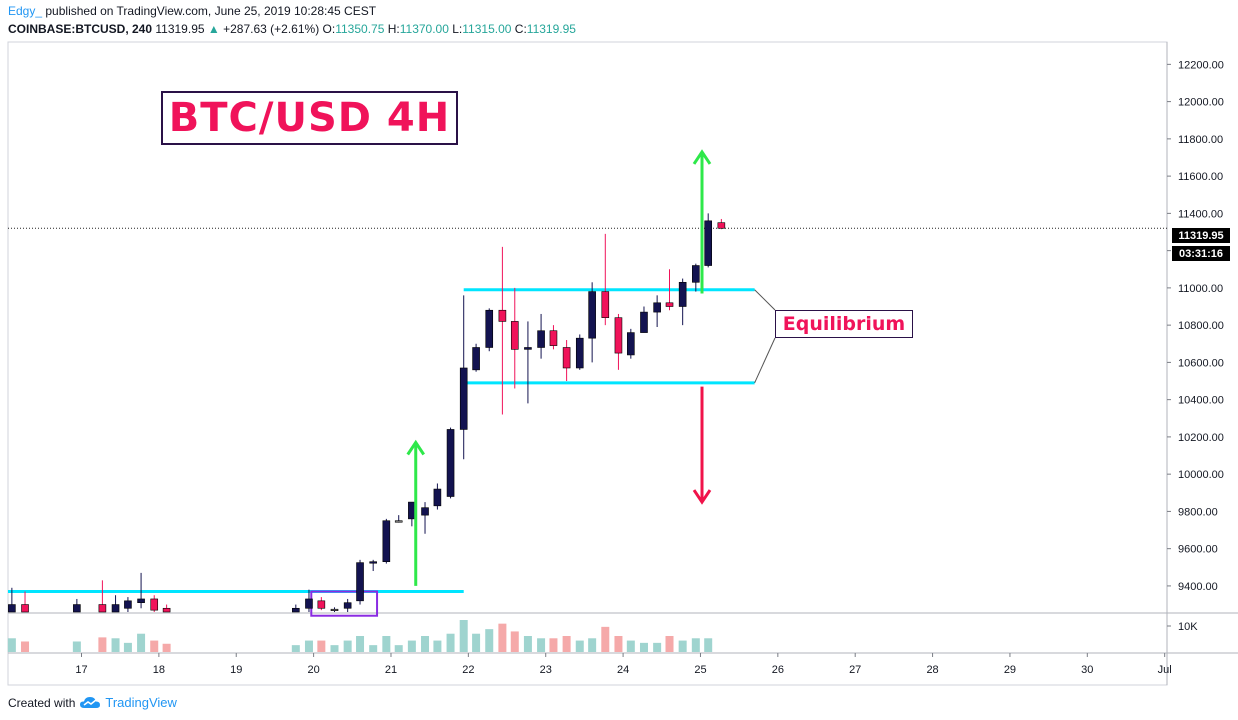  I want to click on equilibrium-label-text: Equilibrium, so click(844, 324).